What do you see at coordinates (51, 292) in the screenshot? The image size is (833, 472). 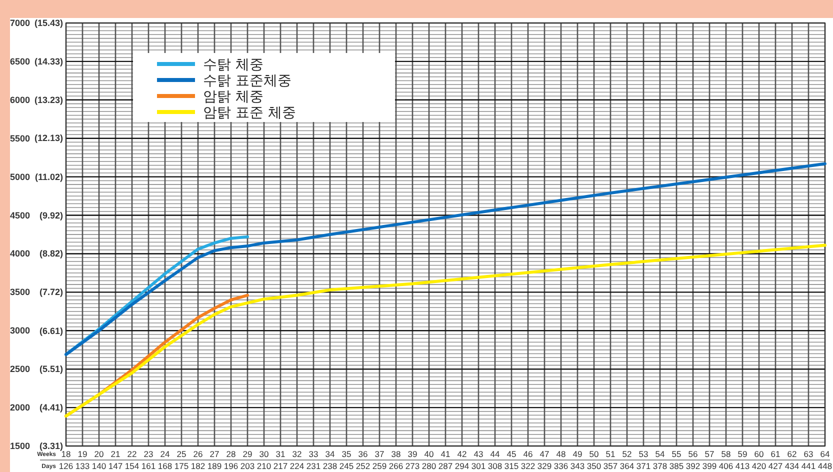 I see `y2-tick-label: (7.72)` at bounding box center [51, 292].